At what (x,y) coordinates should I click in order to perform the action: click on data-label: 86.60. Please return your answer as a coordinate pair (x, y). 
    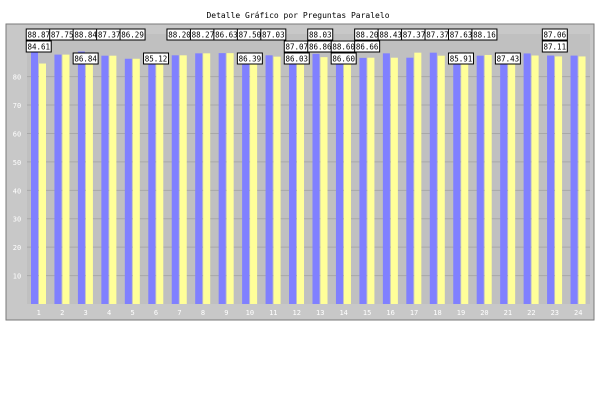
    Looking at the image, I should click on (343, 59).